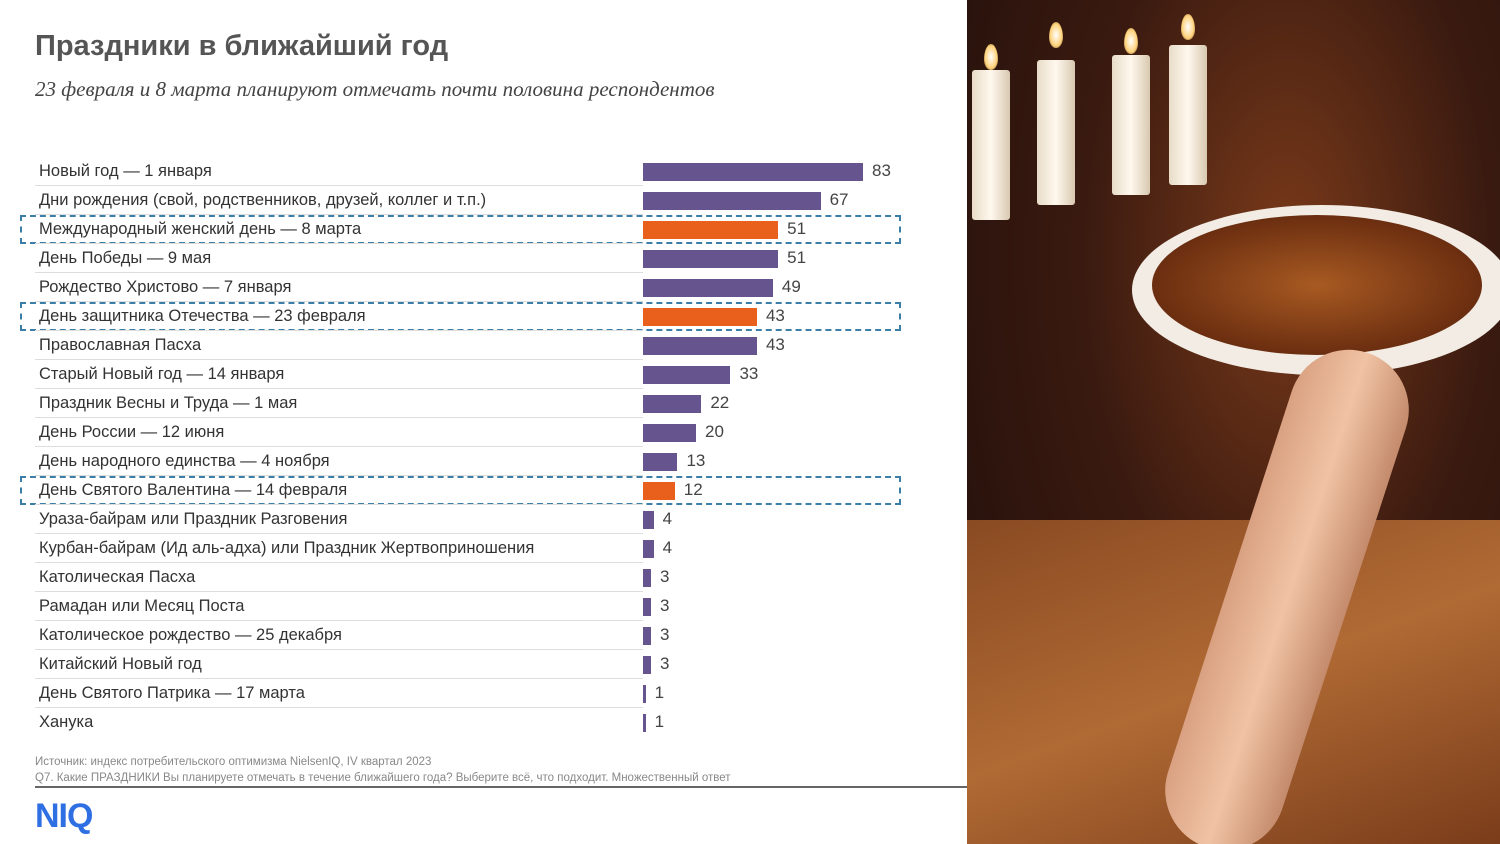 Image resolution: width=1500 pixels, height=844 pixels. I want to click on category-label: Ураза-байрам или Праздник Разговения, so click(193, 519).